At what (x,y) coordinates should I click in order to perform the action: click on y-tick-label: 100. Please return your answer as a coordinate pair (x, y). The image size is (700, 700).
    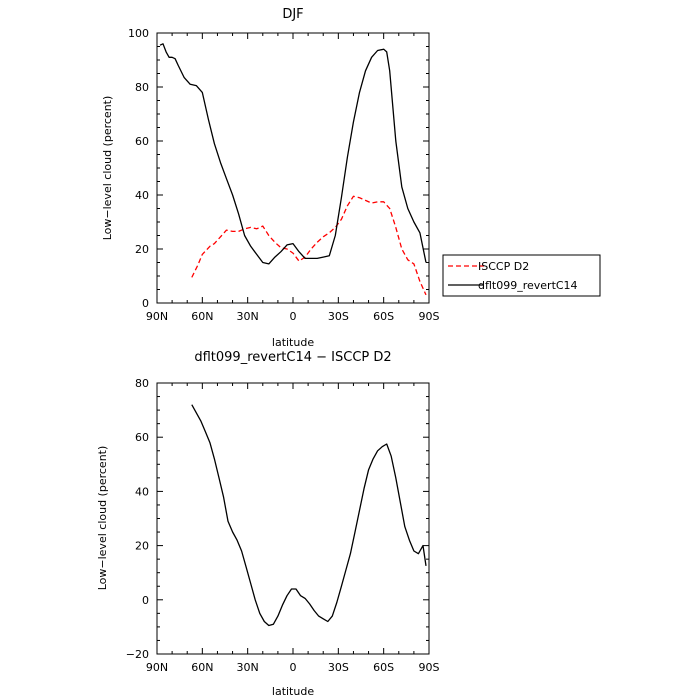
    Looking at the image, I should click on (138, 33).